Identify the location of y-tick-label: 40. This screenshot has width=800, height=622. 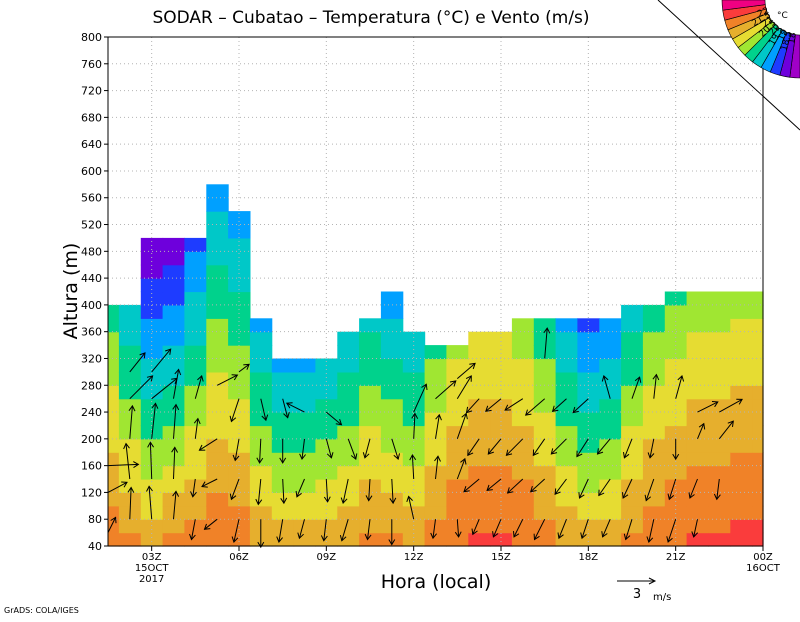
(95, 546).